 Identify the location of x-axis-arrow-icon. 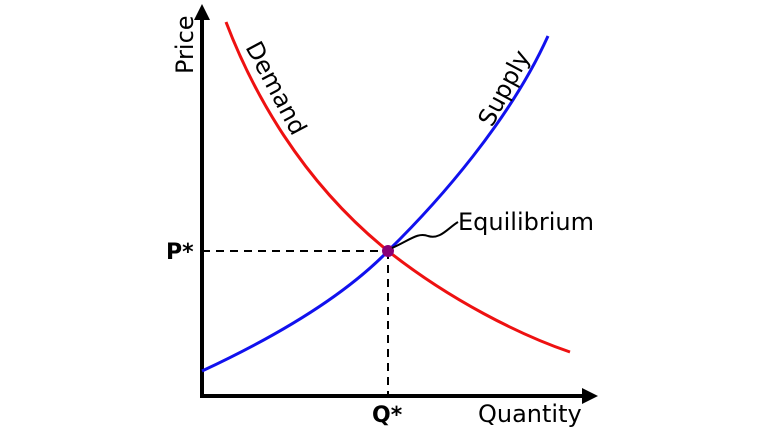
(590, 396).